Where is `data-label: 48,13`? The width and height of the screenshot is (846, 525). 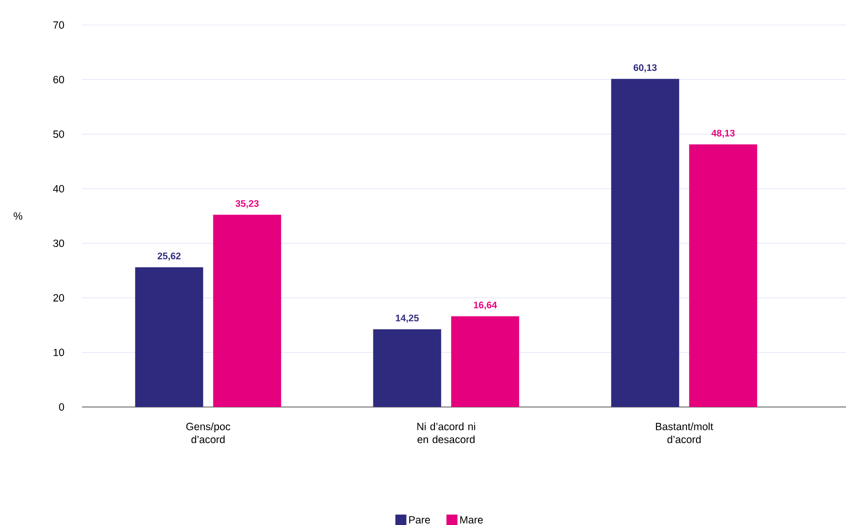 data-label: 48,13 is located at coordinates (723, 134).